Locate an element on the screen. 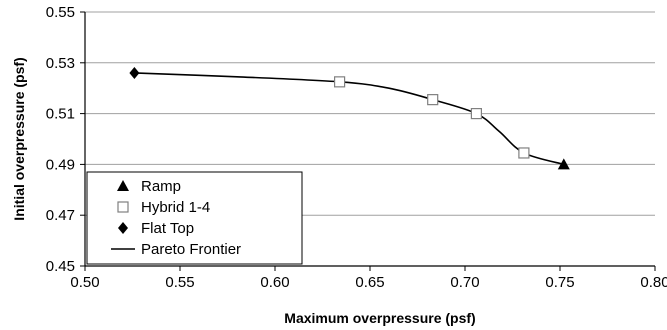 The height and width of the screenshot is (330, 667). legend-label: Flat Top is located at coordinates (167, 228).